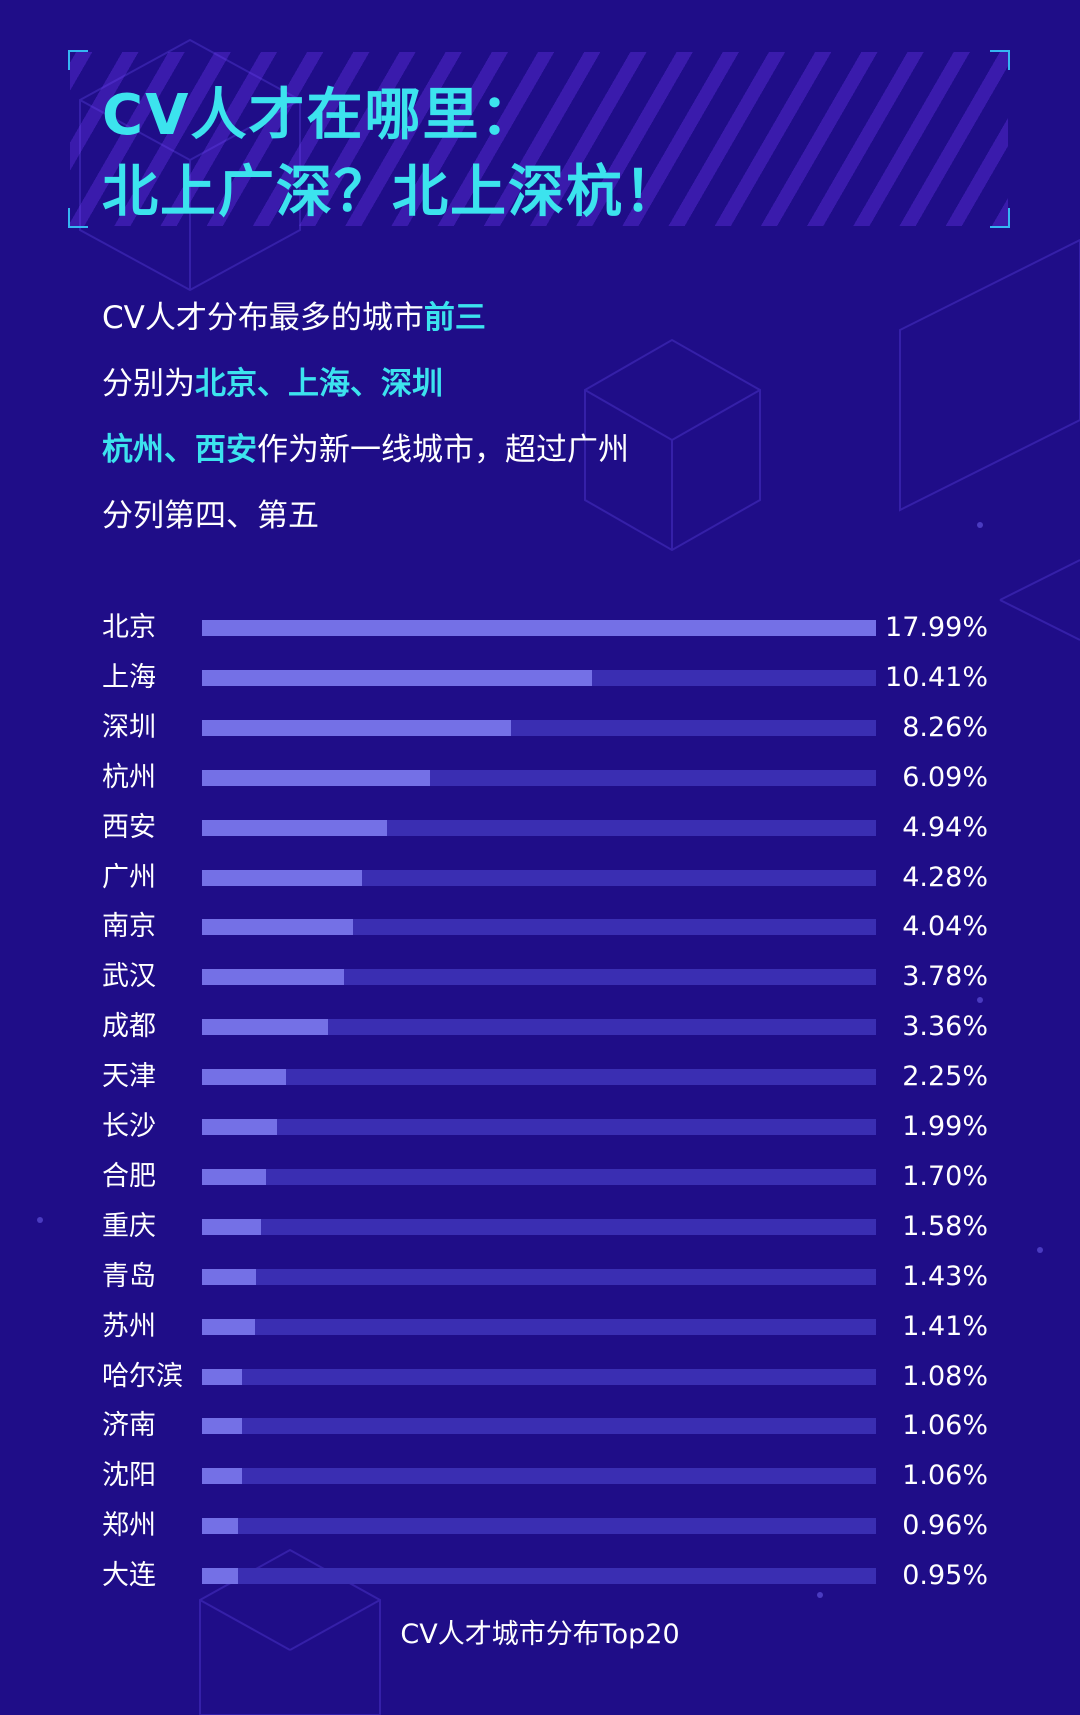 This screenshot has width=1080, height=1715. I want to click on value-label: 0.95%, so click(945, 1576).